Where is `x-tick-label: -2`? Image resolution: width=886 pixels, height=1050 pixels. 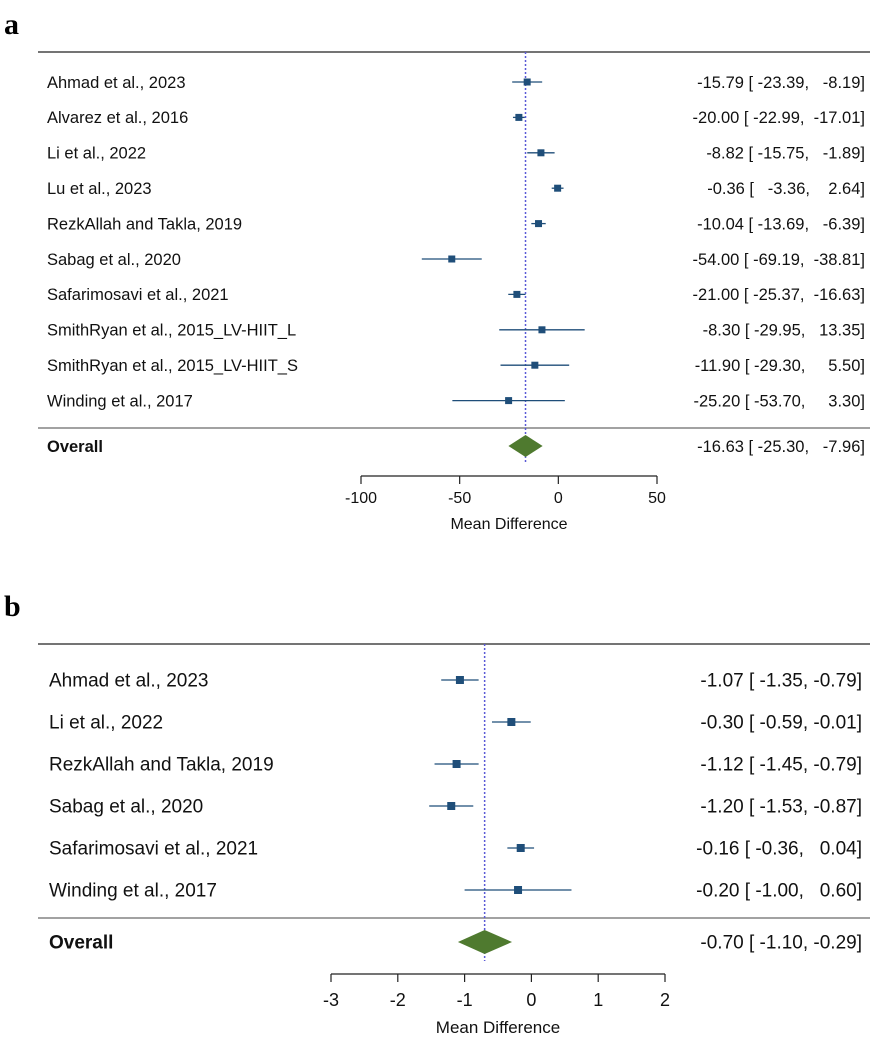 x-tick-label: -2 is located at coordinates (398, 1000).